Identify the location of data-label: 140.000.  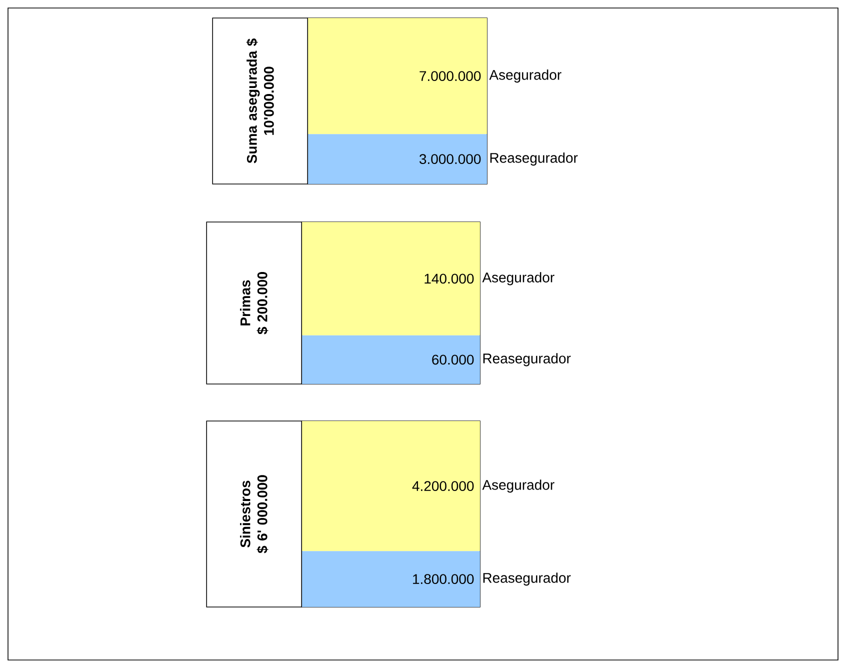
(449, 279).